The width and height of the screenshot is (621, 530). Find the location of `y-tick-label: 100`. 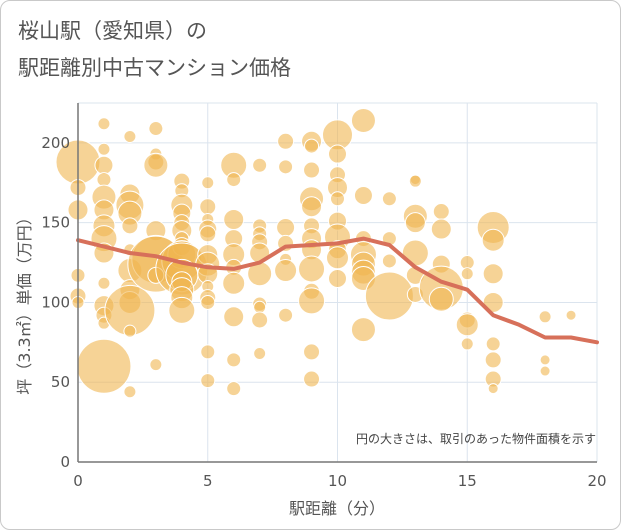

y-tick-label: 100 is located at coordinates (55, 302).